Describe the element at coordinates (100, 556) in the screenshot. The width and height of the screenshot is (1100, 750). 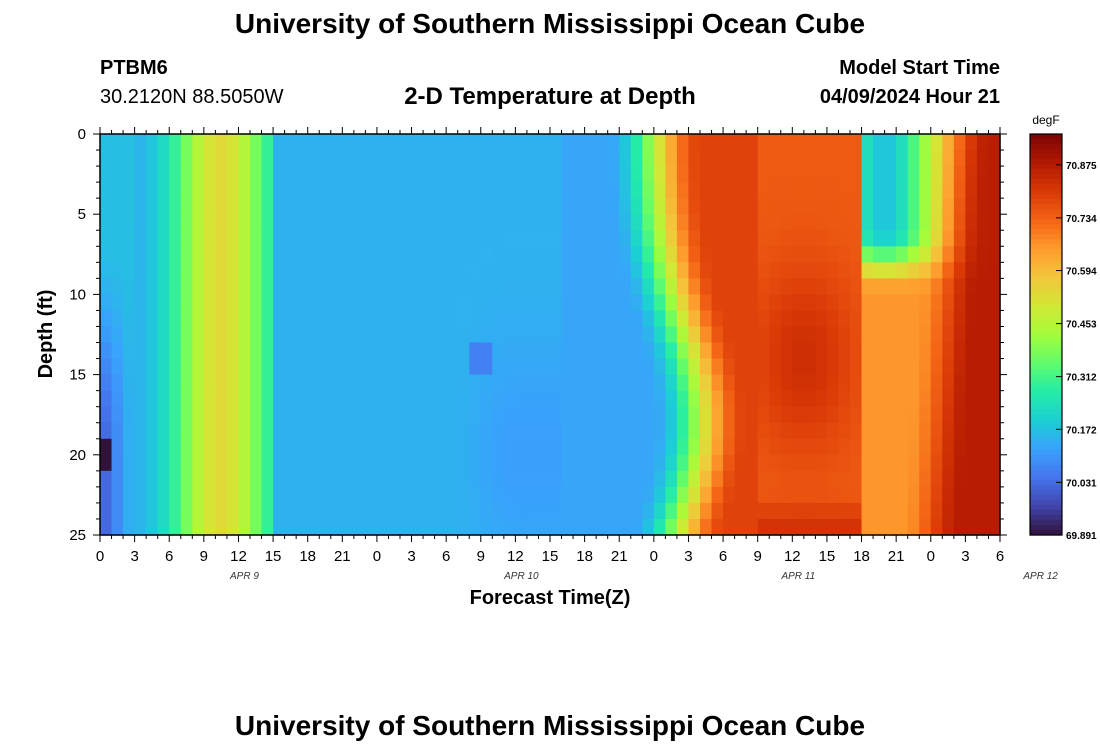
I see `x-tick-label: 0` at that location.